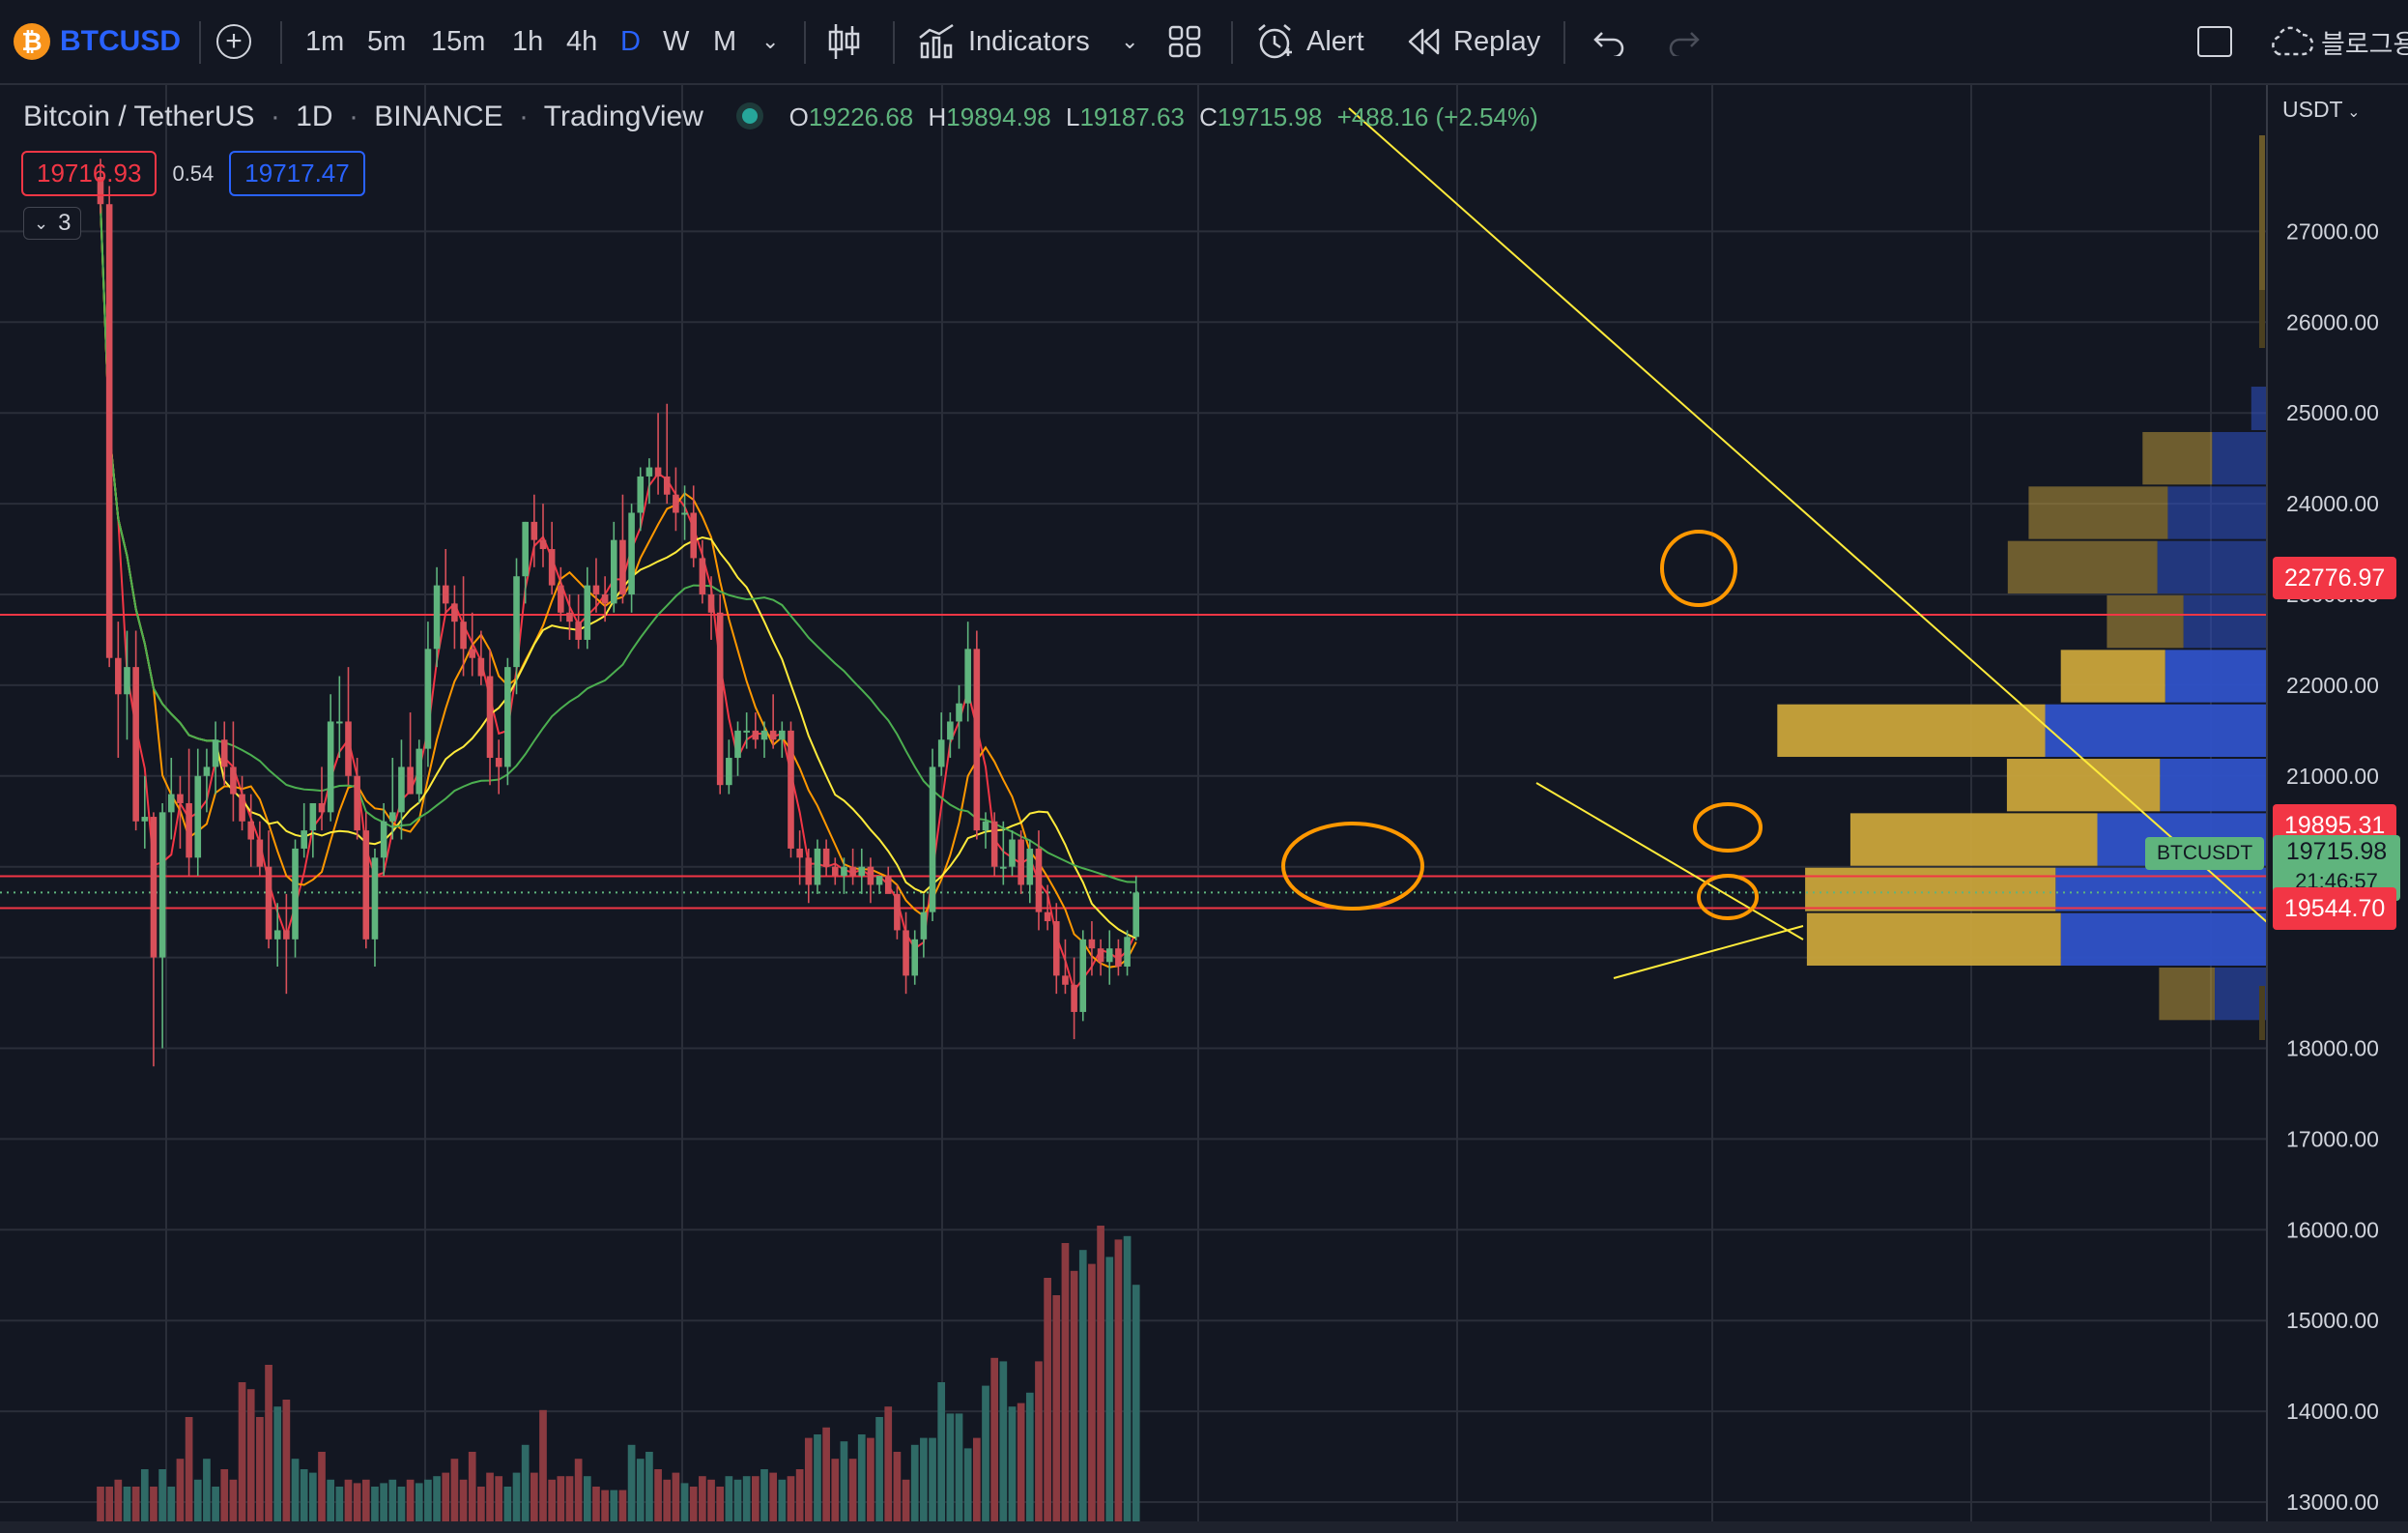  What do you see at coordinates (631, 41) in the screenshot?
I see `interval-D: D` at bounding box center [631, 41].